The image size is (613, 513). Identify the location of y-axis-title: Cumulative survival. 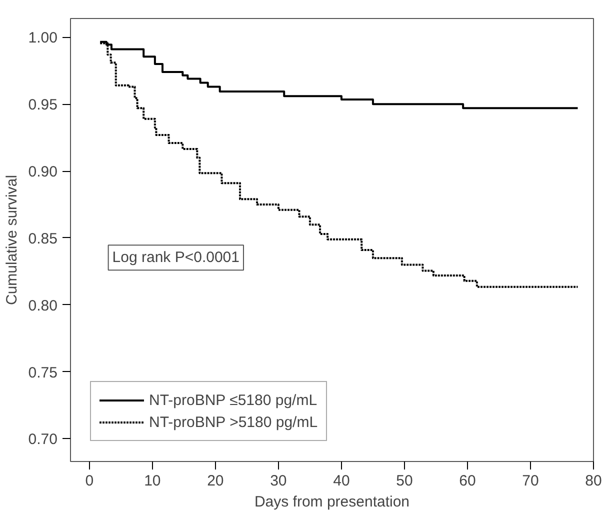
(11, 240).